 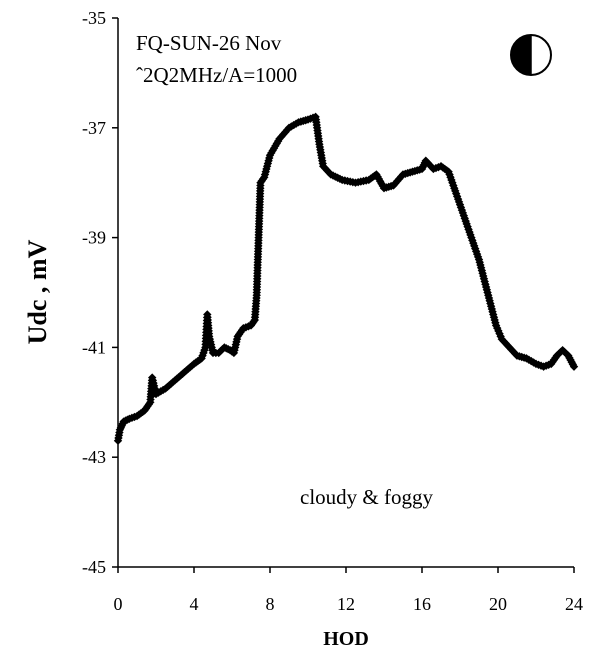 I want to click on x-tick-label: 8, so click(x=270, y=604).